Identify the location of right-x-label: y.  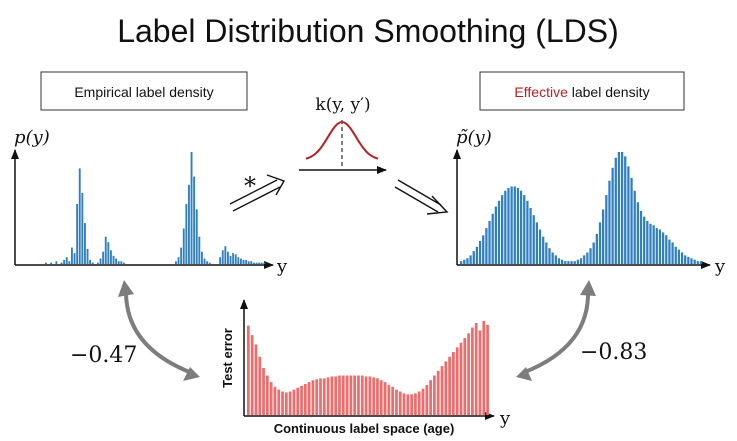
(720, 266).